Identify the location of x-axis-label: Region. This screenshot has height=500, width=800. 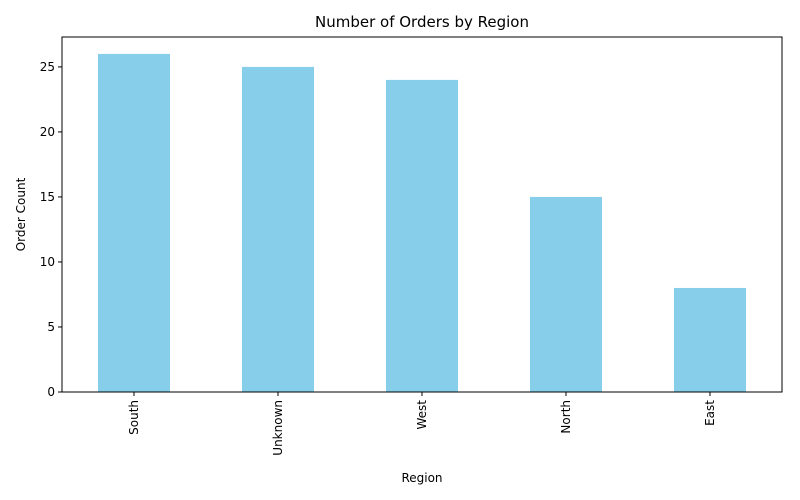
(421, 478).